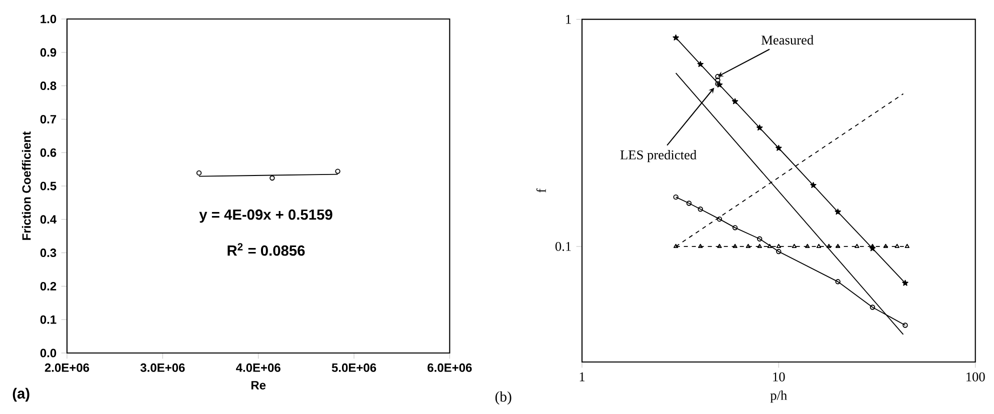  Describe the element at coordinates (779, 396) in the screenshot. I see `x-axis-title: p/h` at that location.